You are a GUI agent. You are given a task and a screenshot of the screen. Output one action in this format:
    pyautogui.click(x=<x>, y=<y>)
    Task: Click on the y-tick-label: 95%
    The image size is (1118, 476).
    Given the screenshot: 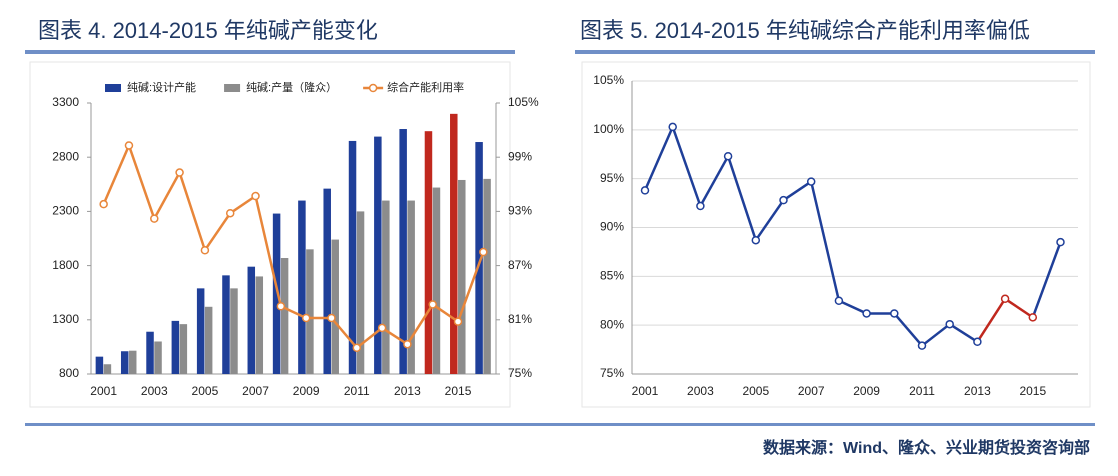 What is the action you would take?
    pyautogui.click(x=612, y=178)
    